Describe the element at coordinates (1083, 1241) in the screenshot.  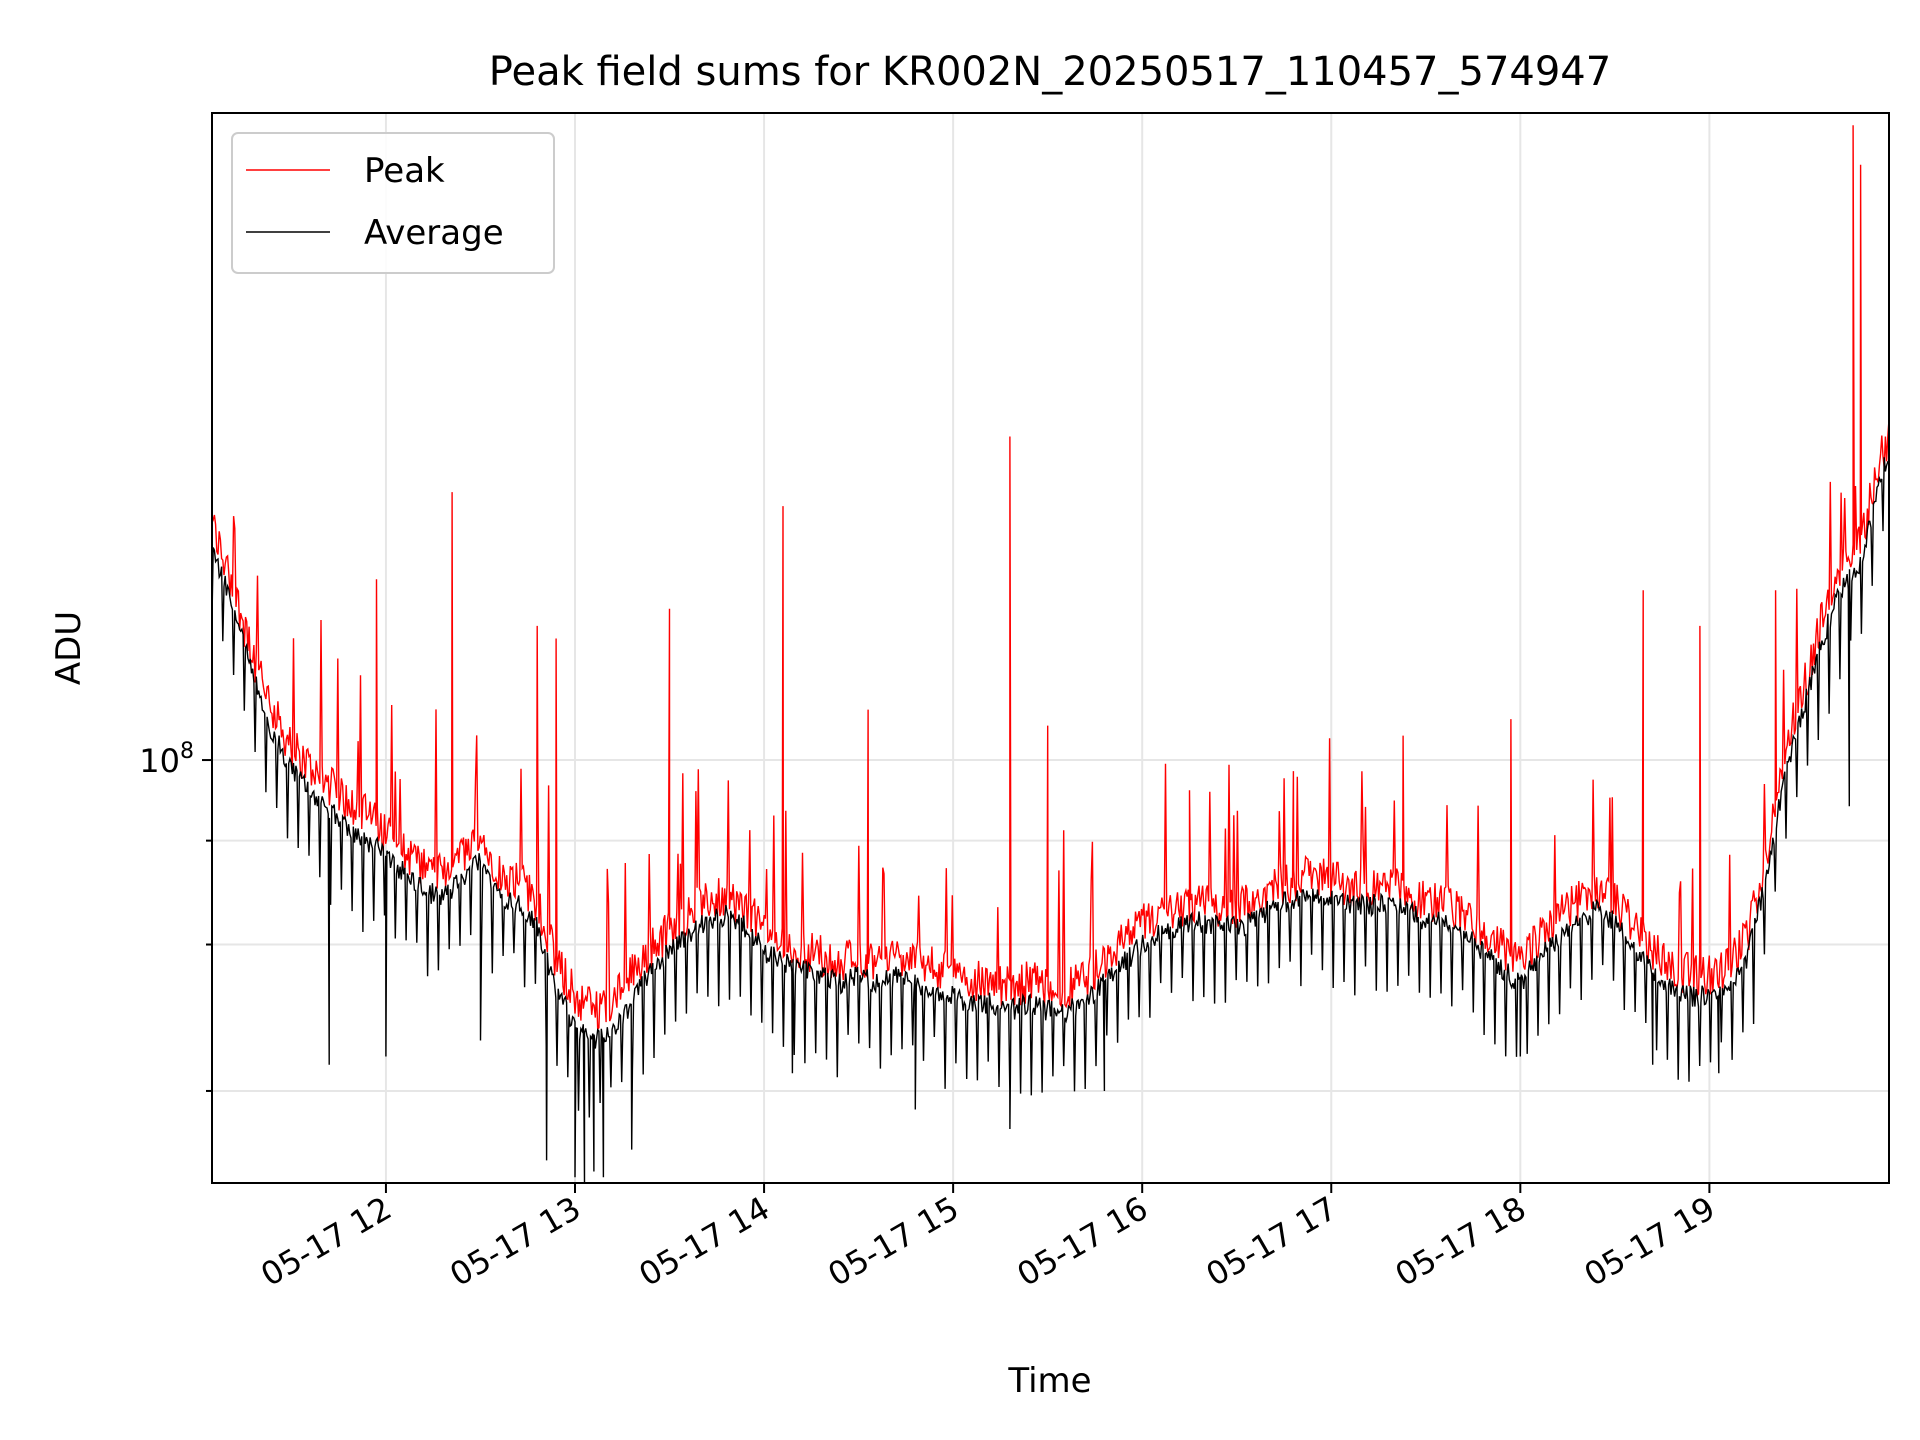
I see `x-tick-label: 05-17 16` at that location.